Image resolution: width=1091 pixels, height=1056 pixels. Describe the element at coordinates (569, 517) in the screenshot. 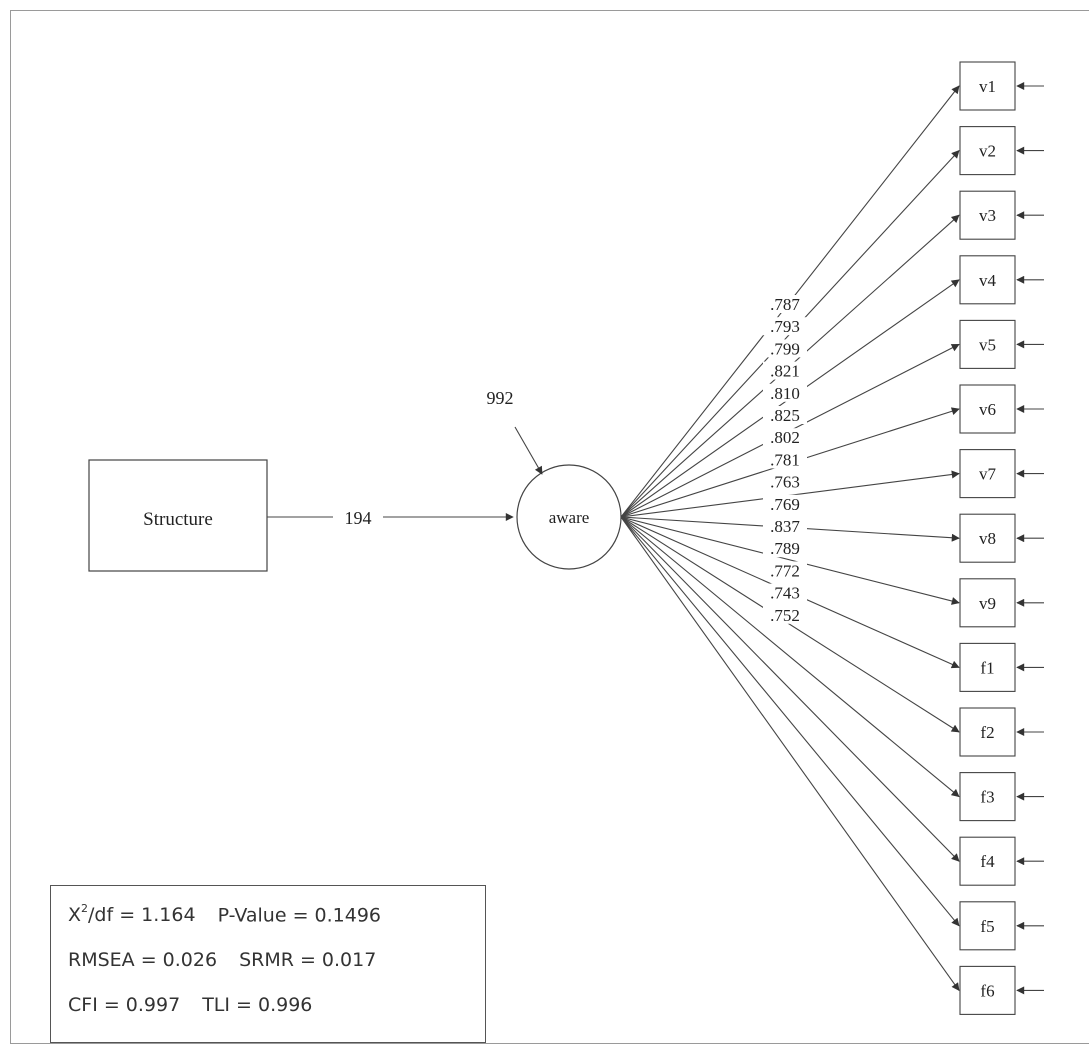

I see `aware-label: aware` at that location.